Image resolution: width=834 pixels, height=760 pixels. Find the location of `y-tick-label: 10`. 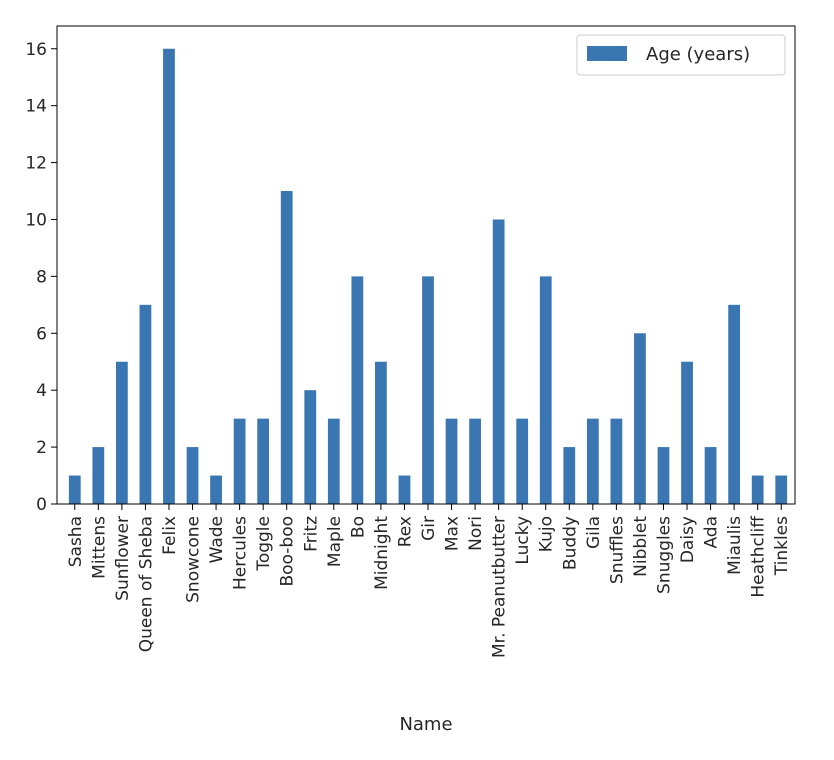

y-tick-label: 10 is located at coordinates (36, 220).